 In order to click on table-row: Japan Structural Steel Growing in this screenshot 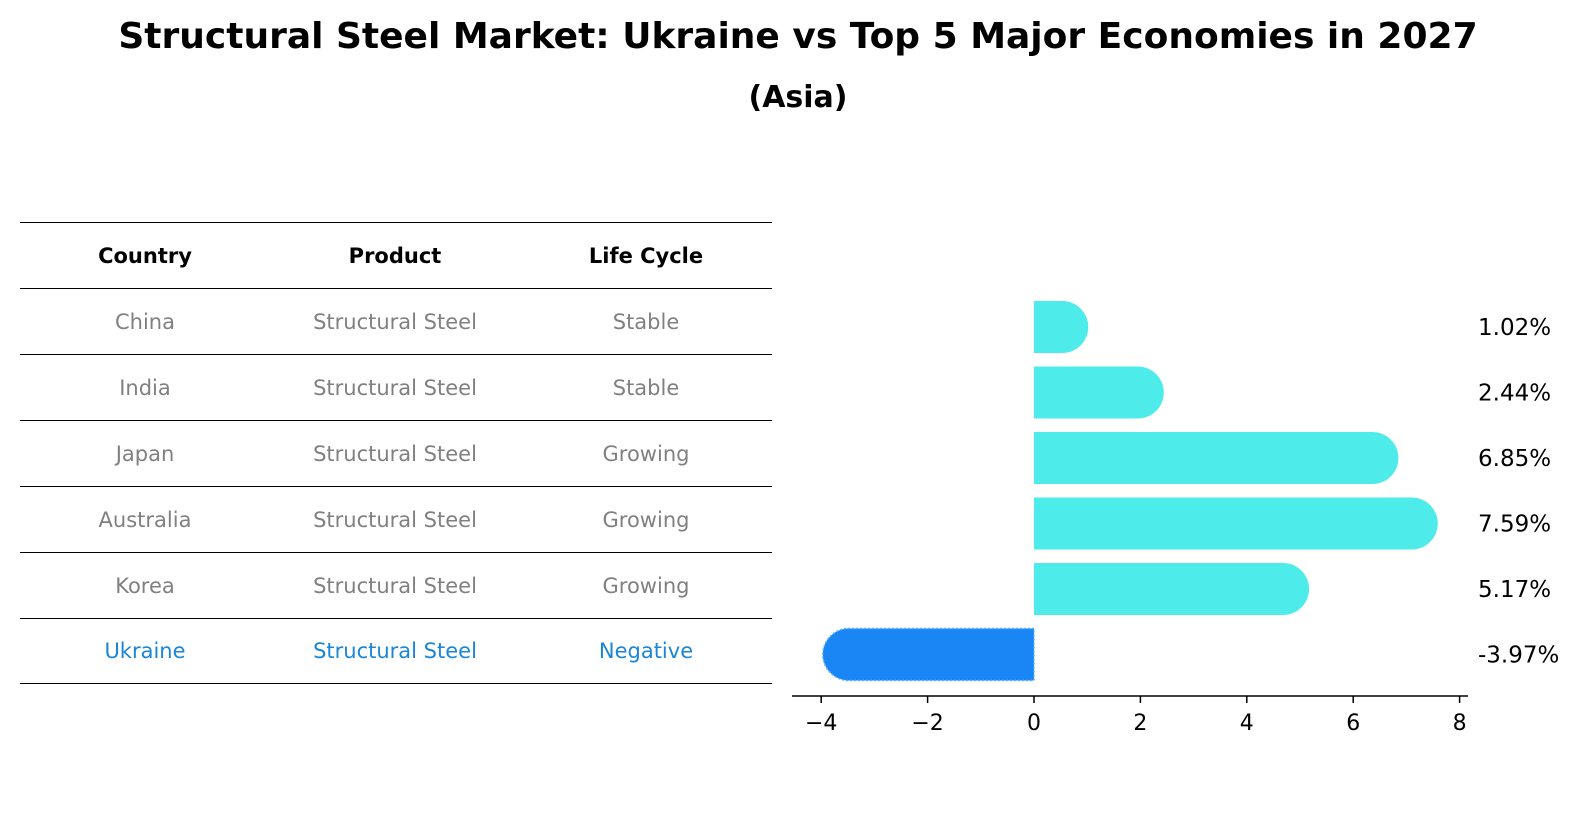, I will do `click(396, 453)`.